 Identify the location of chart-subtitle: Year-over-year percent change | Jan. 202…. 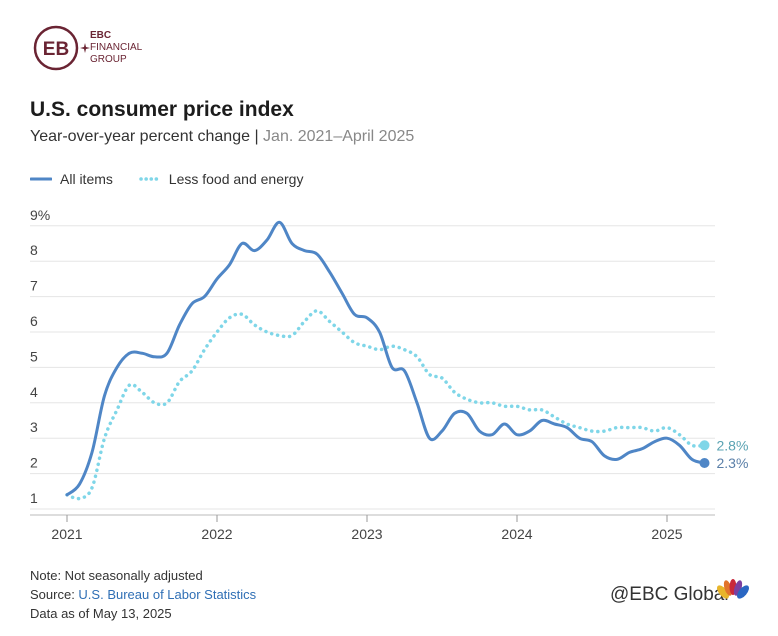
(222, 136).